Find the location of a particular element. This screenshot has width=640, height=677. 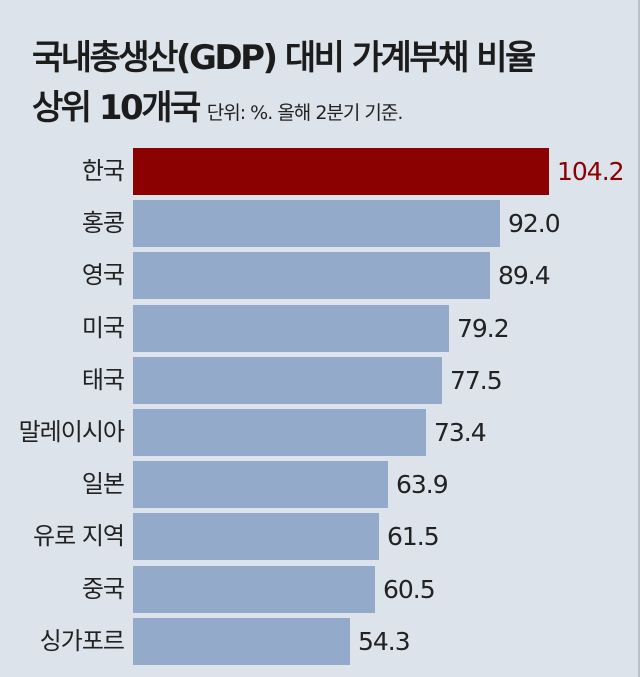

category-label: 중국 is located at coordinates (103, 588).